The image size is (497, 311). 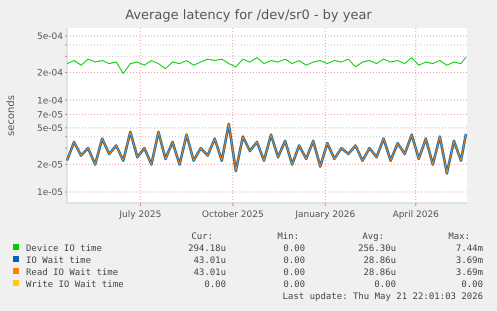 I want to click on legend-label: Read IO Wait time, so click(x=72, y=273).